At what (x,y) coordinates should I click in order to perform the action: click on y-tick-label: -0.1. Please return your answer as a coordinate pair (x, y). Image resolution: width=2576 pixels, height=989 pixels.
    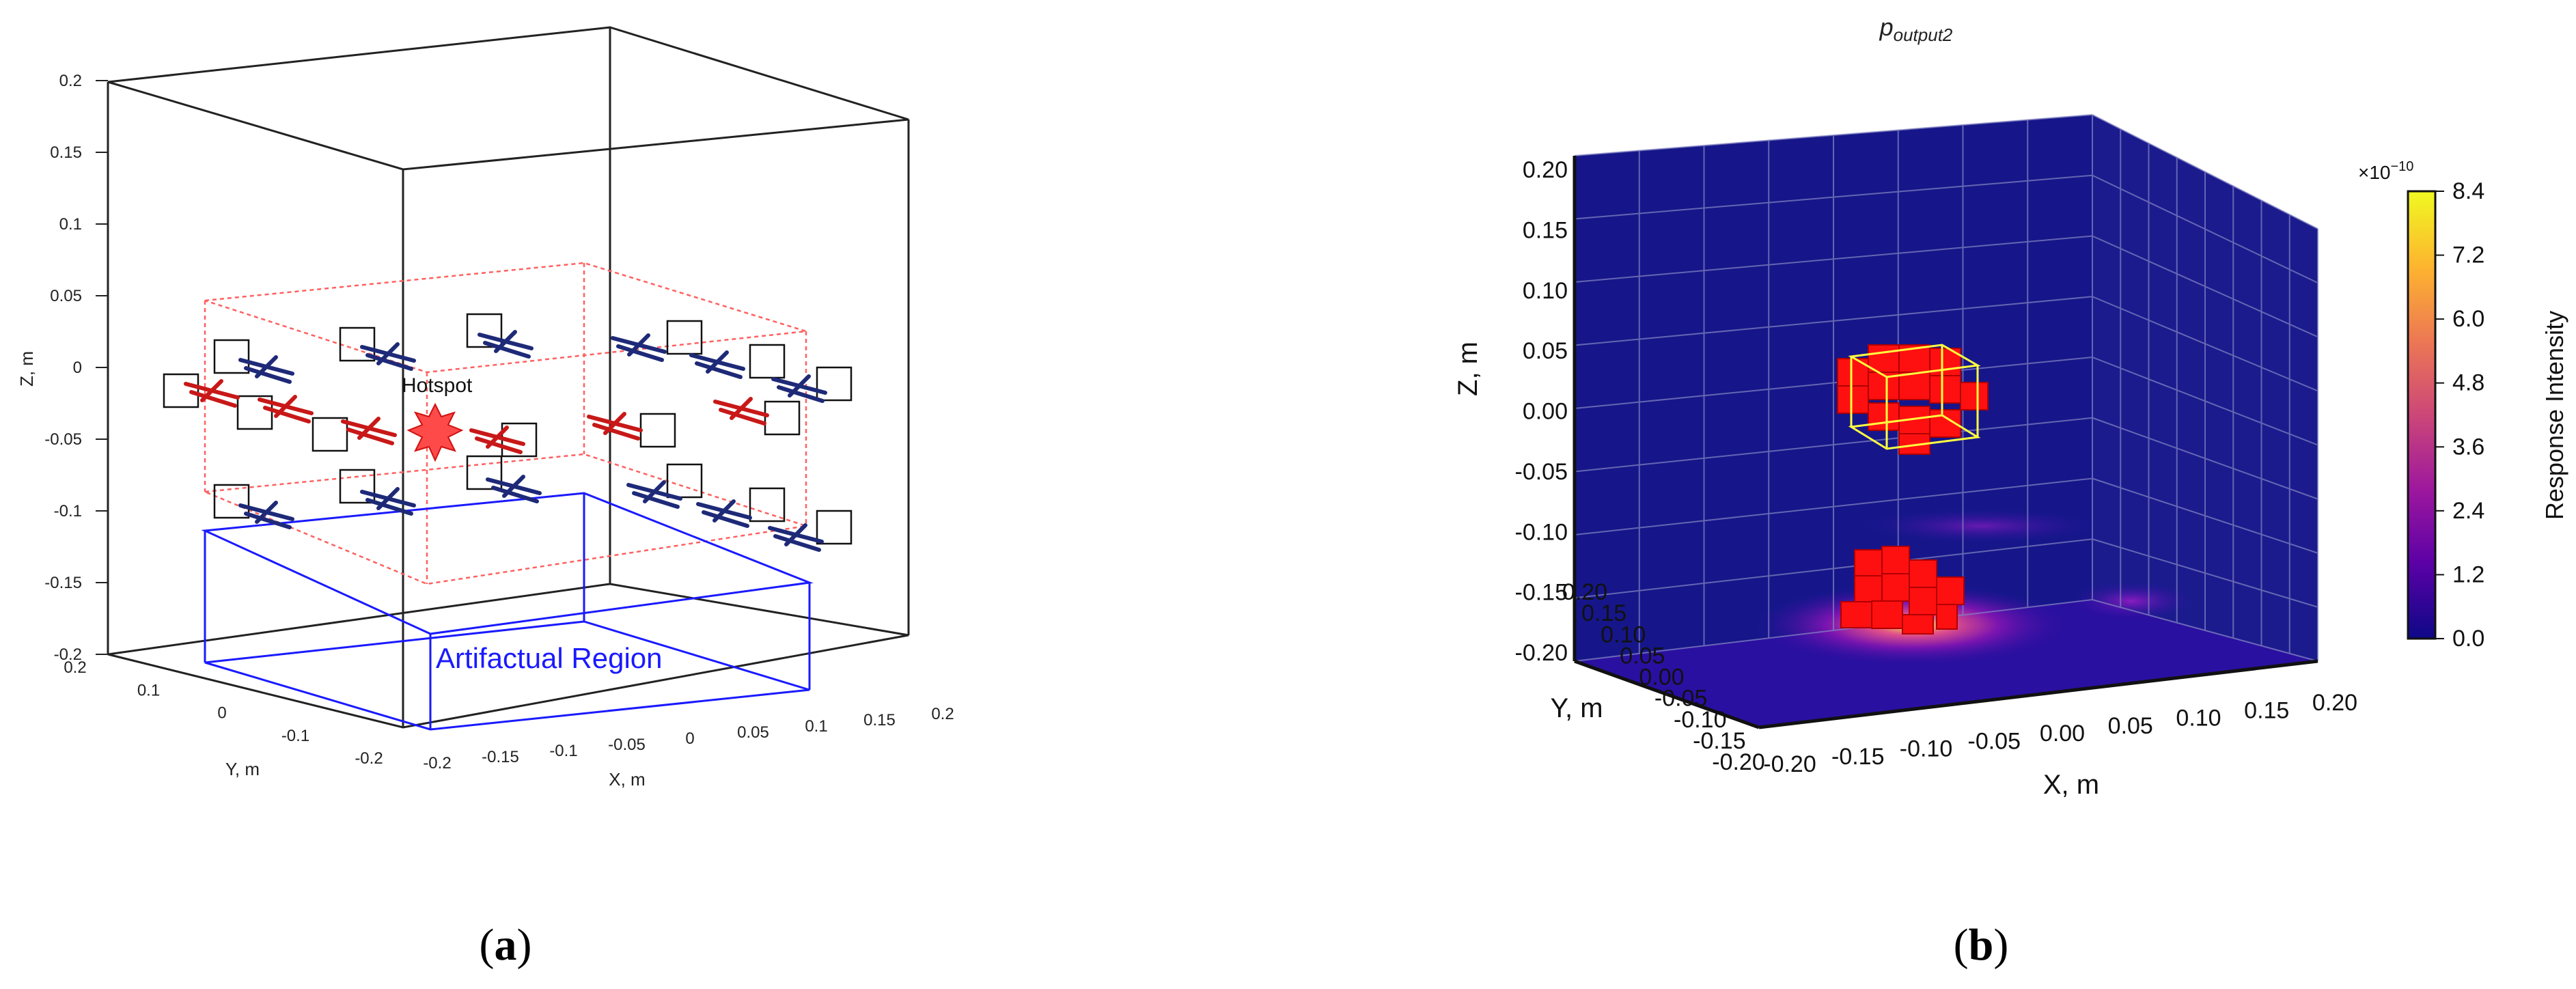
    Looking at the image, I should click on (295, 736).